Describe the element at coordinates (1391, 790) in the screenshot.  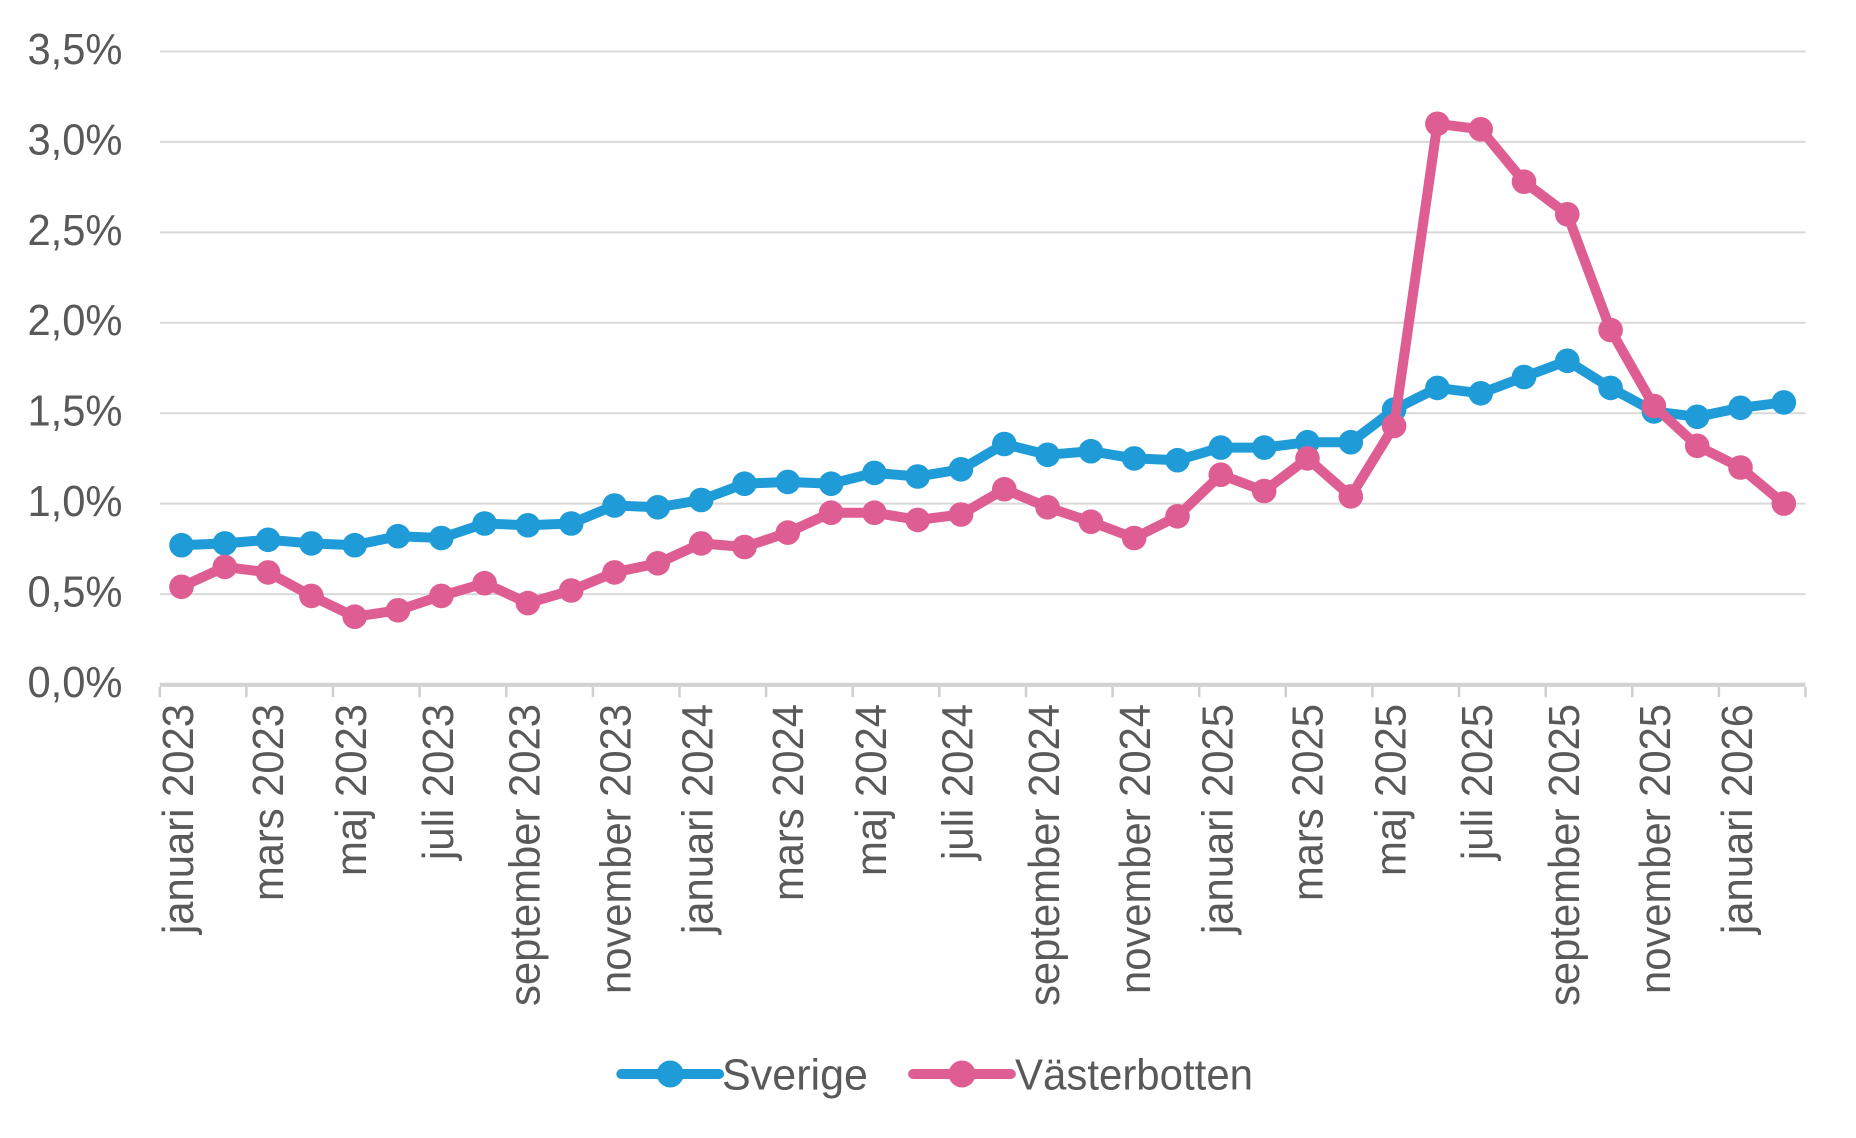
I see `svg-text: maj 2025` at that location.